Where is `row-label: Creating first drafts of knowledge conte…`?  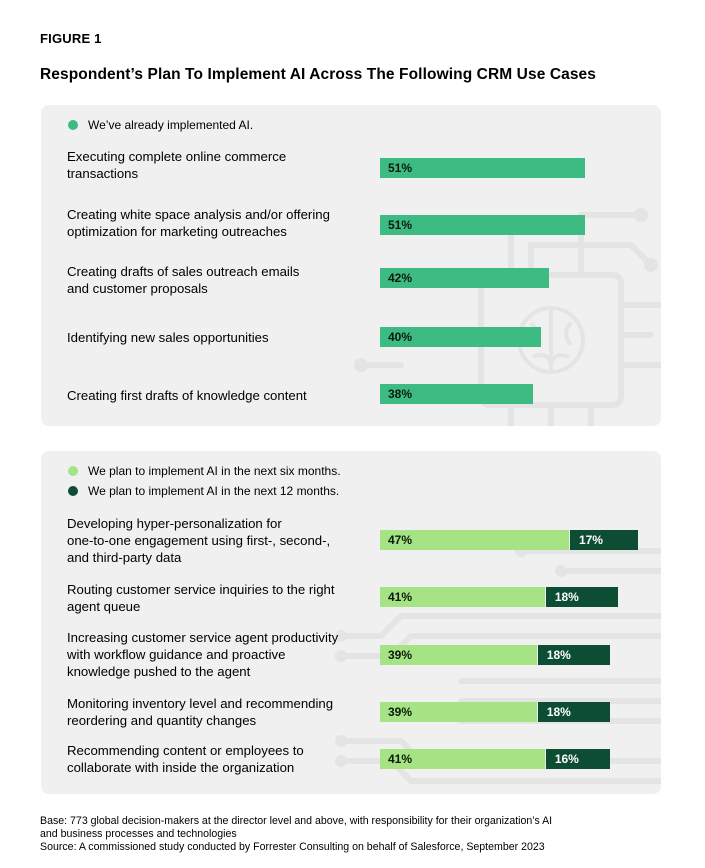 row-label: Creating first drafts of knowledge conte… is located at coordinates (217, 395).